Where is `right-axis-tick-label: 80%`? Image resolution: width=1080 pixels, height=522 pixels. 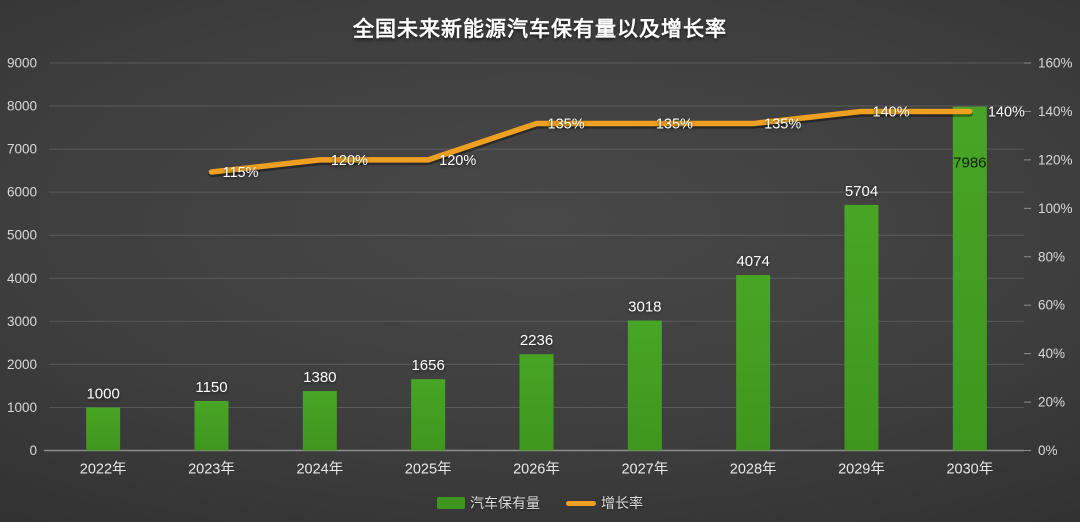
right-axis-tick-label: 80% is located at coordinates (1051, 256).